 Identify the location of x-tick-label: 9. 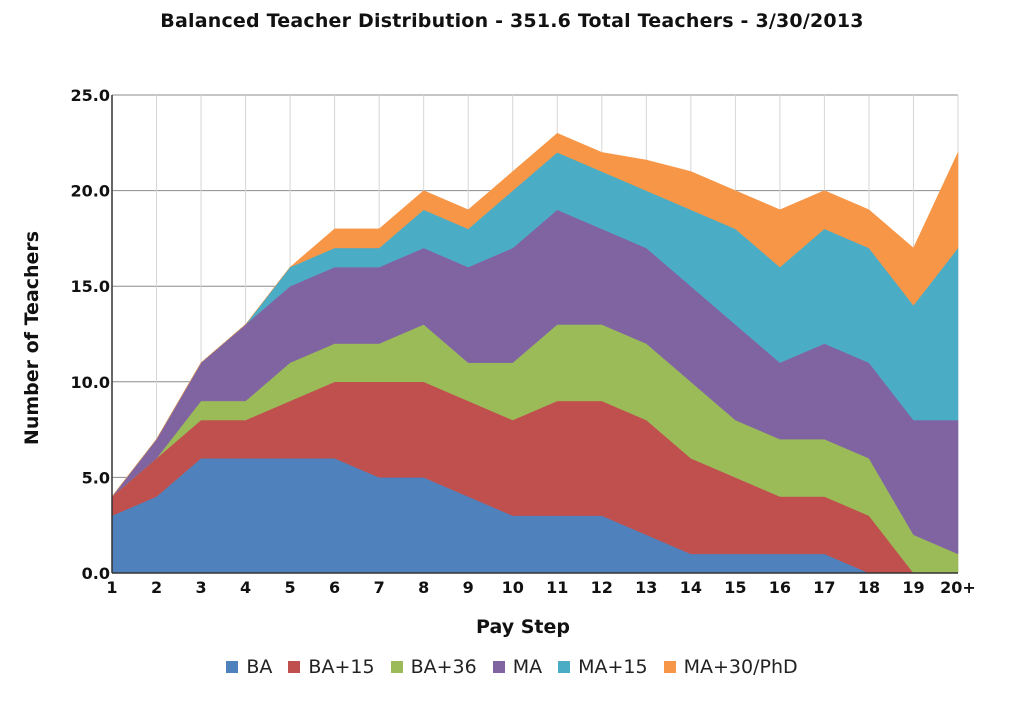
(468, 587).